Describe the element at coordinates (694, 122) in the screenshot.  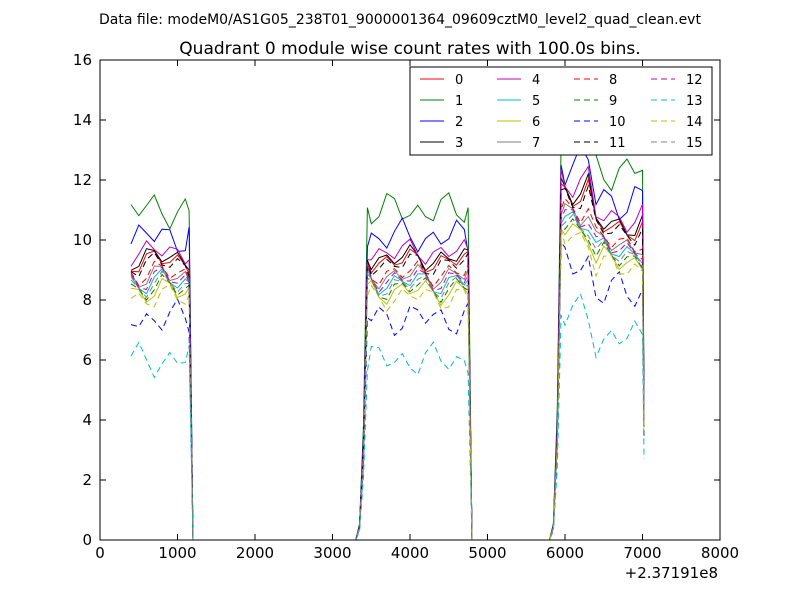
I see `legend-label-14: 14` at that location.